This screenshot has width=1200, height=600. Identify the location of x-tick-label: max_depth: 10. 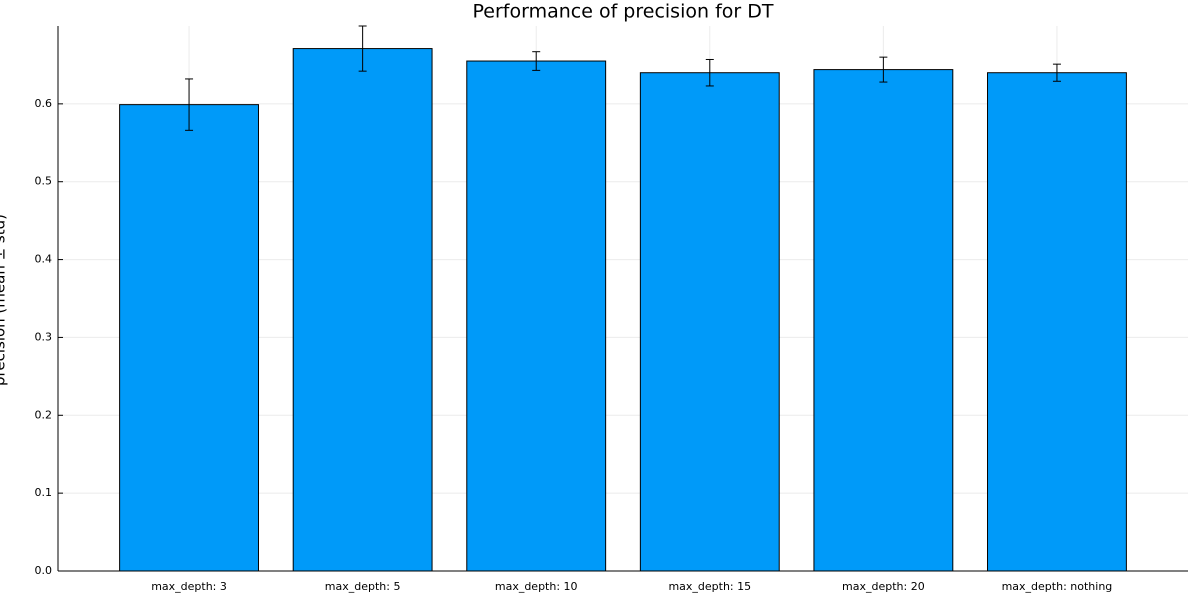
(536, 586).